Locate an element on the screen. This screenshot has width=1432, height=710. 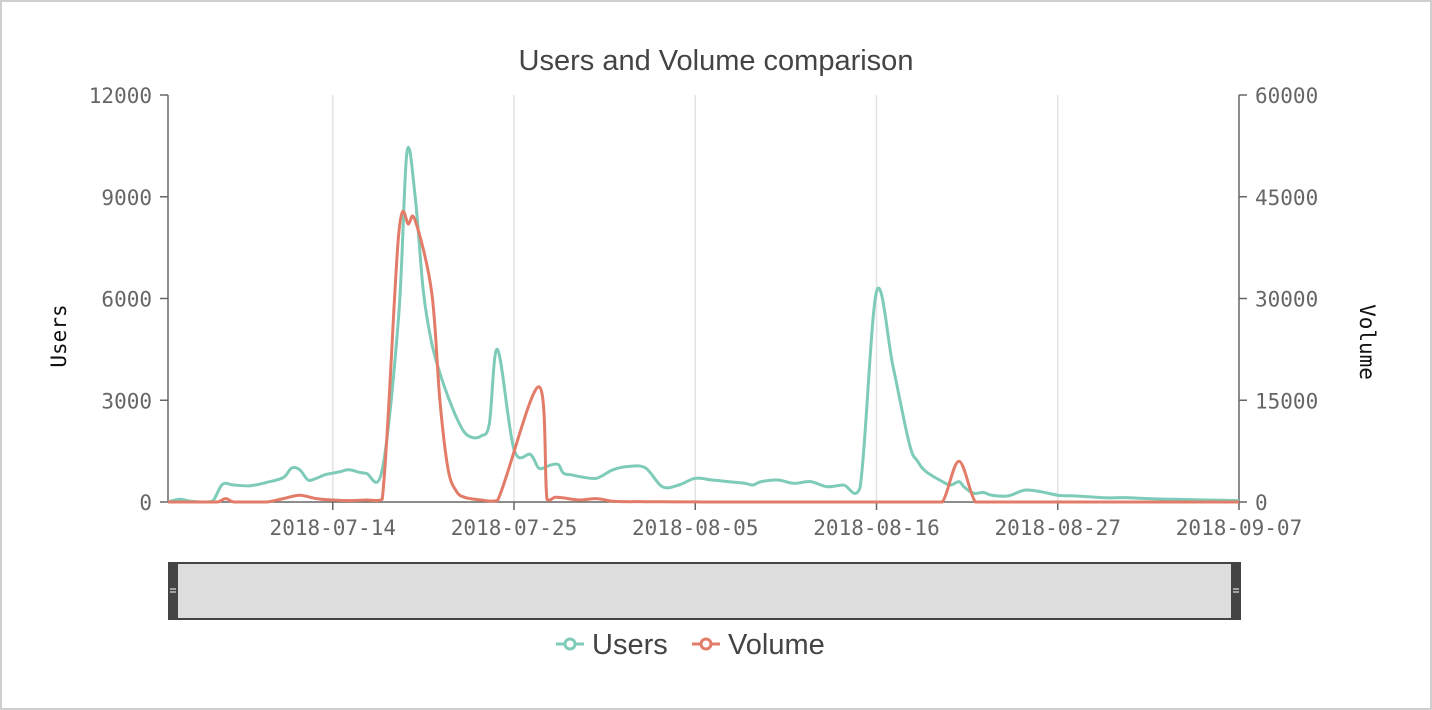
left-y-tick-label: 0 is located at coordinates (145, 503).